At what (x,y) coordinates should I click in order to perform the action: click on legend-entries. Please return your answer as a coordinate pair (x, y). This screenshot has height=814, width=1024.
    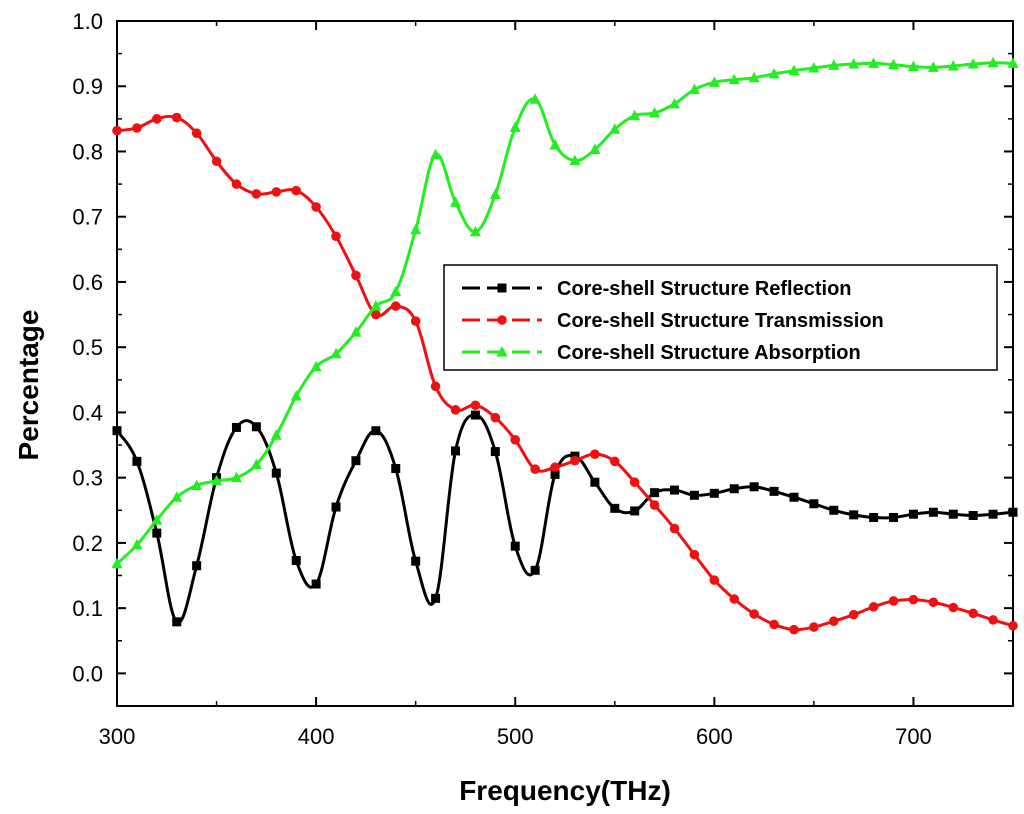
    Looking at the image, I should click on (502, 320).